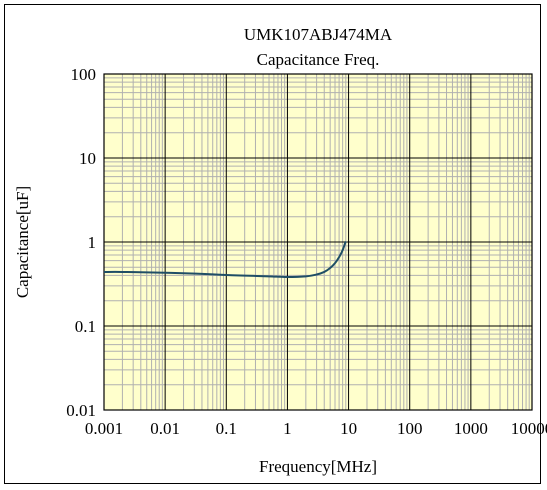  I want to click on y-tick-label: 0.1, so click(85, 326).